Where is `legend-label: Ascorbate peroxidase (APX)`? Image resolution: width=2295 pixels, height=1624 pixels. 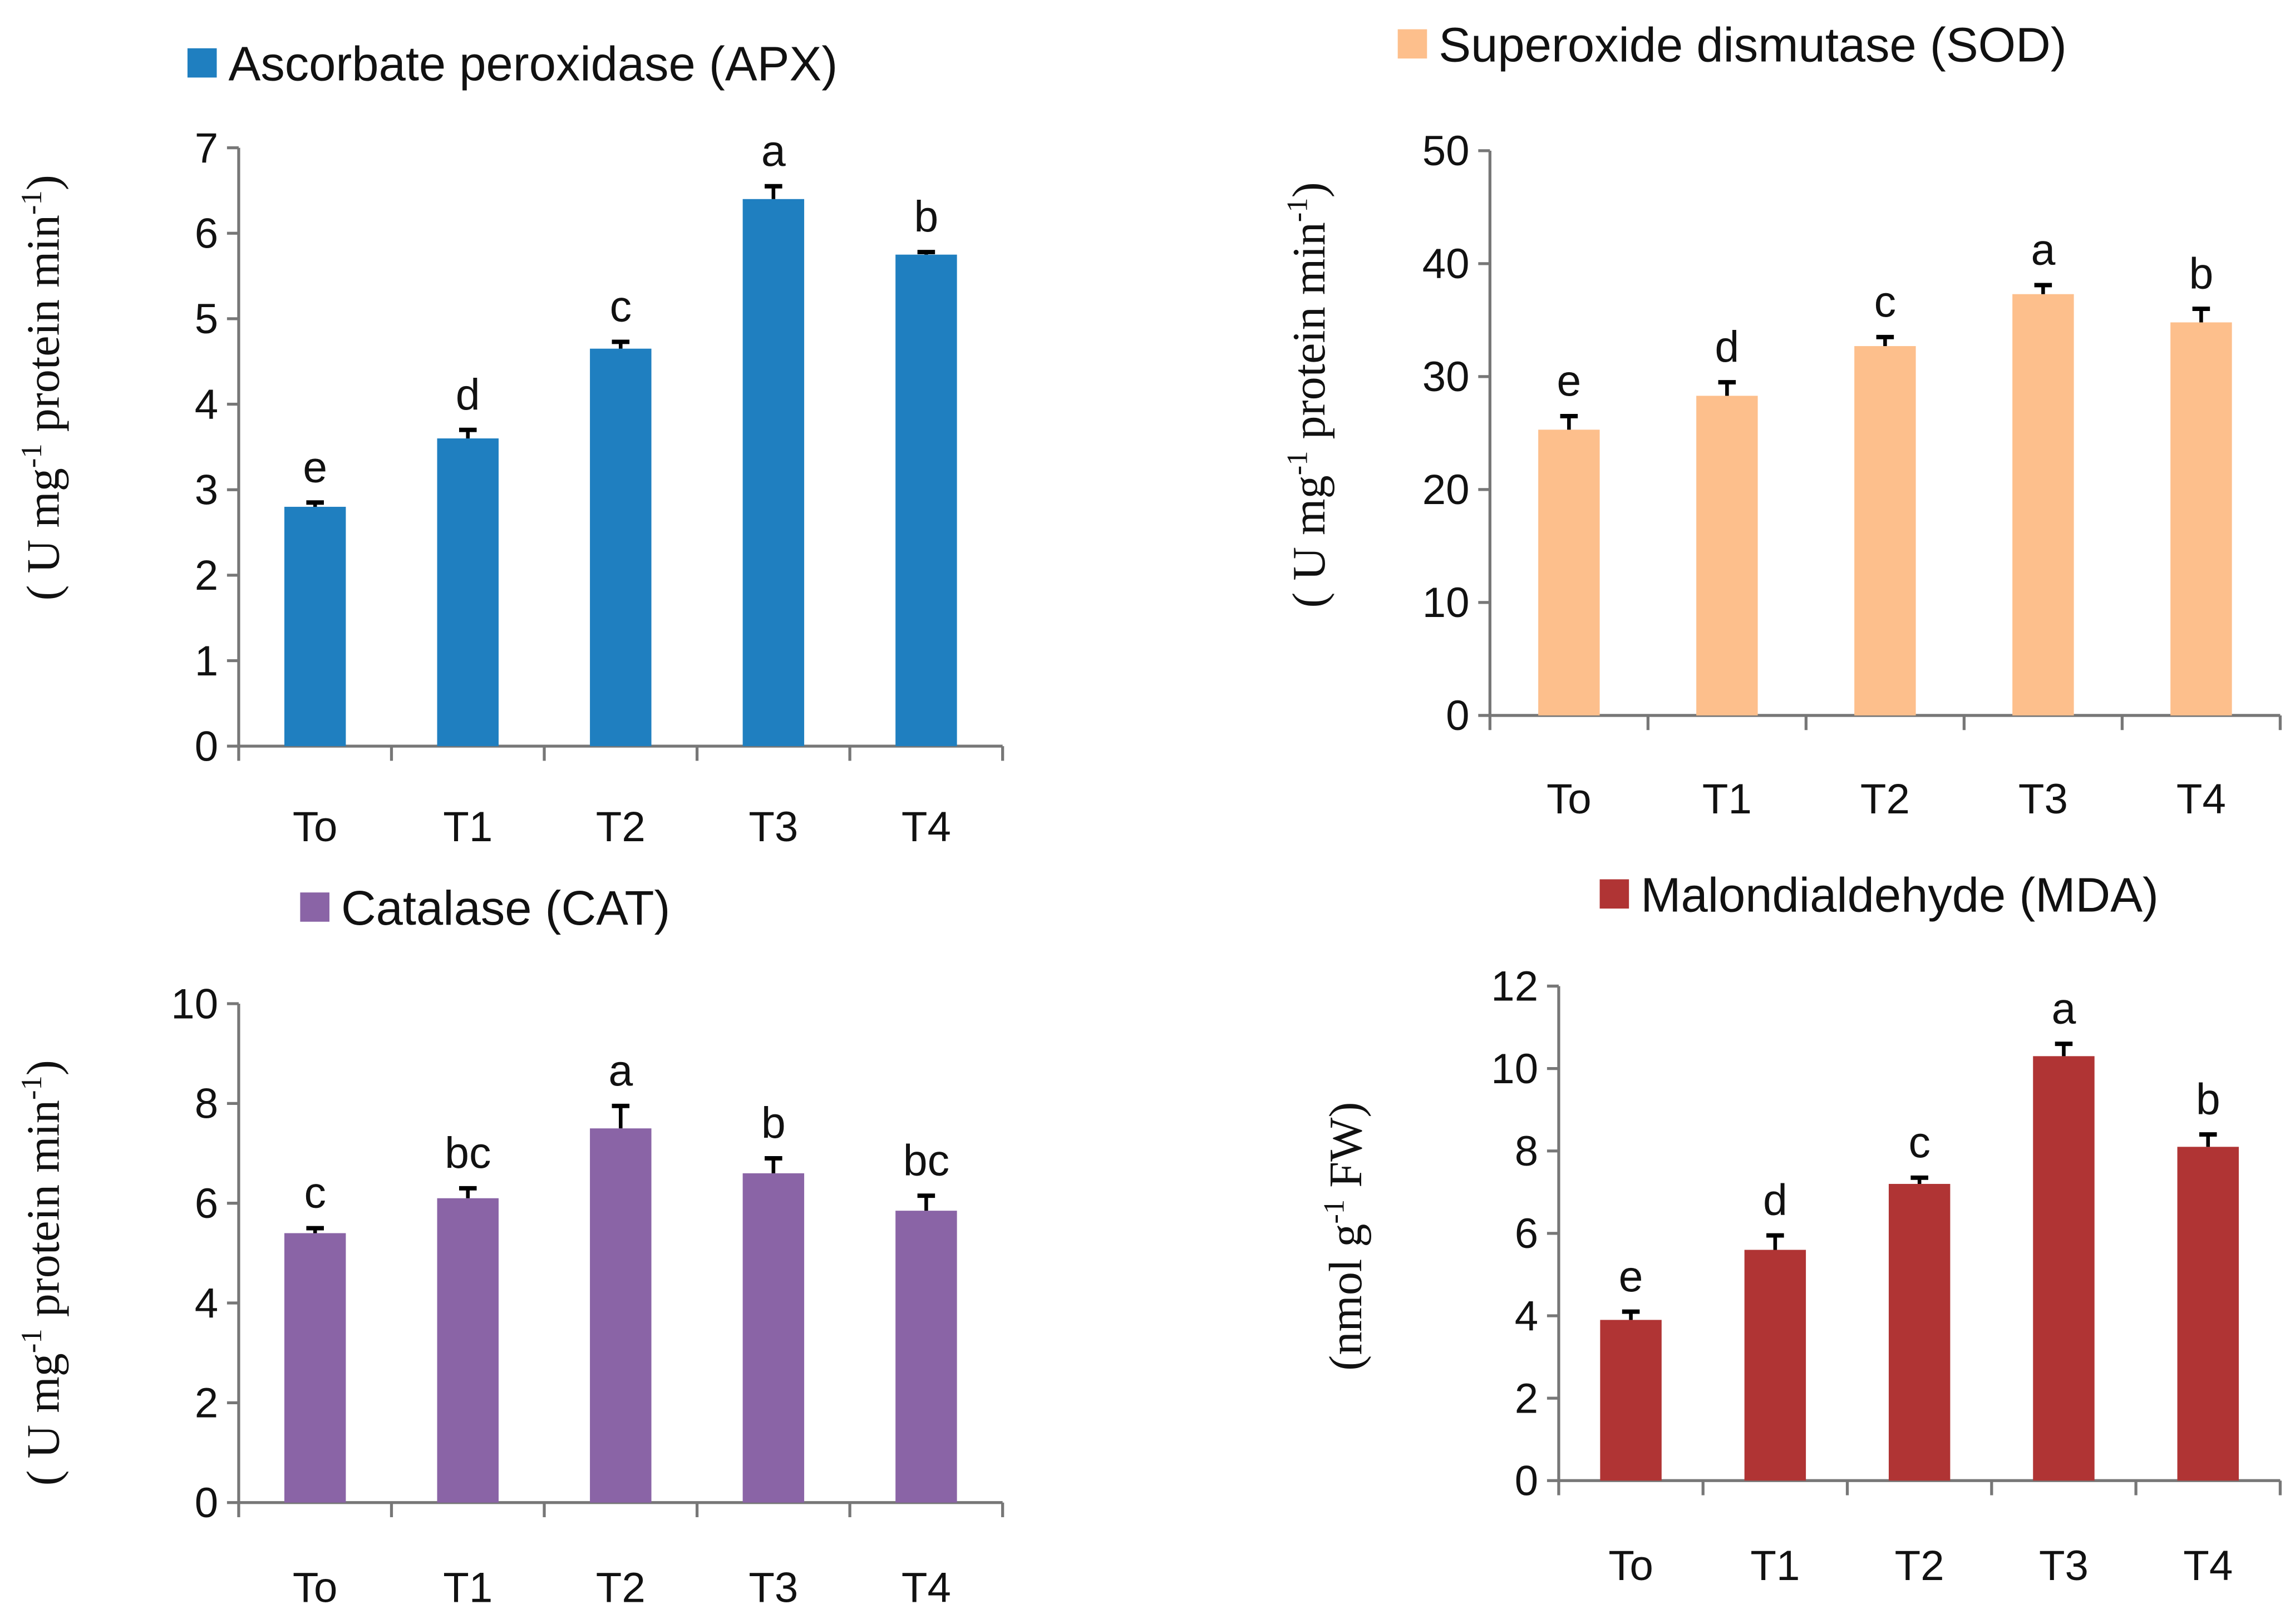
legend-label: Ascorbate peroxidase (APX) is located at coordinates (533, 64).